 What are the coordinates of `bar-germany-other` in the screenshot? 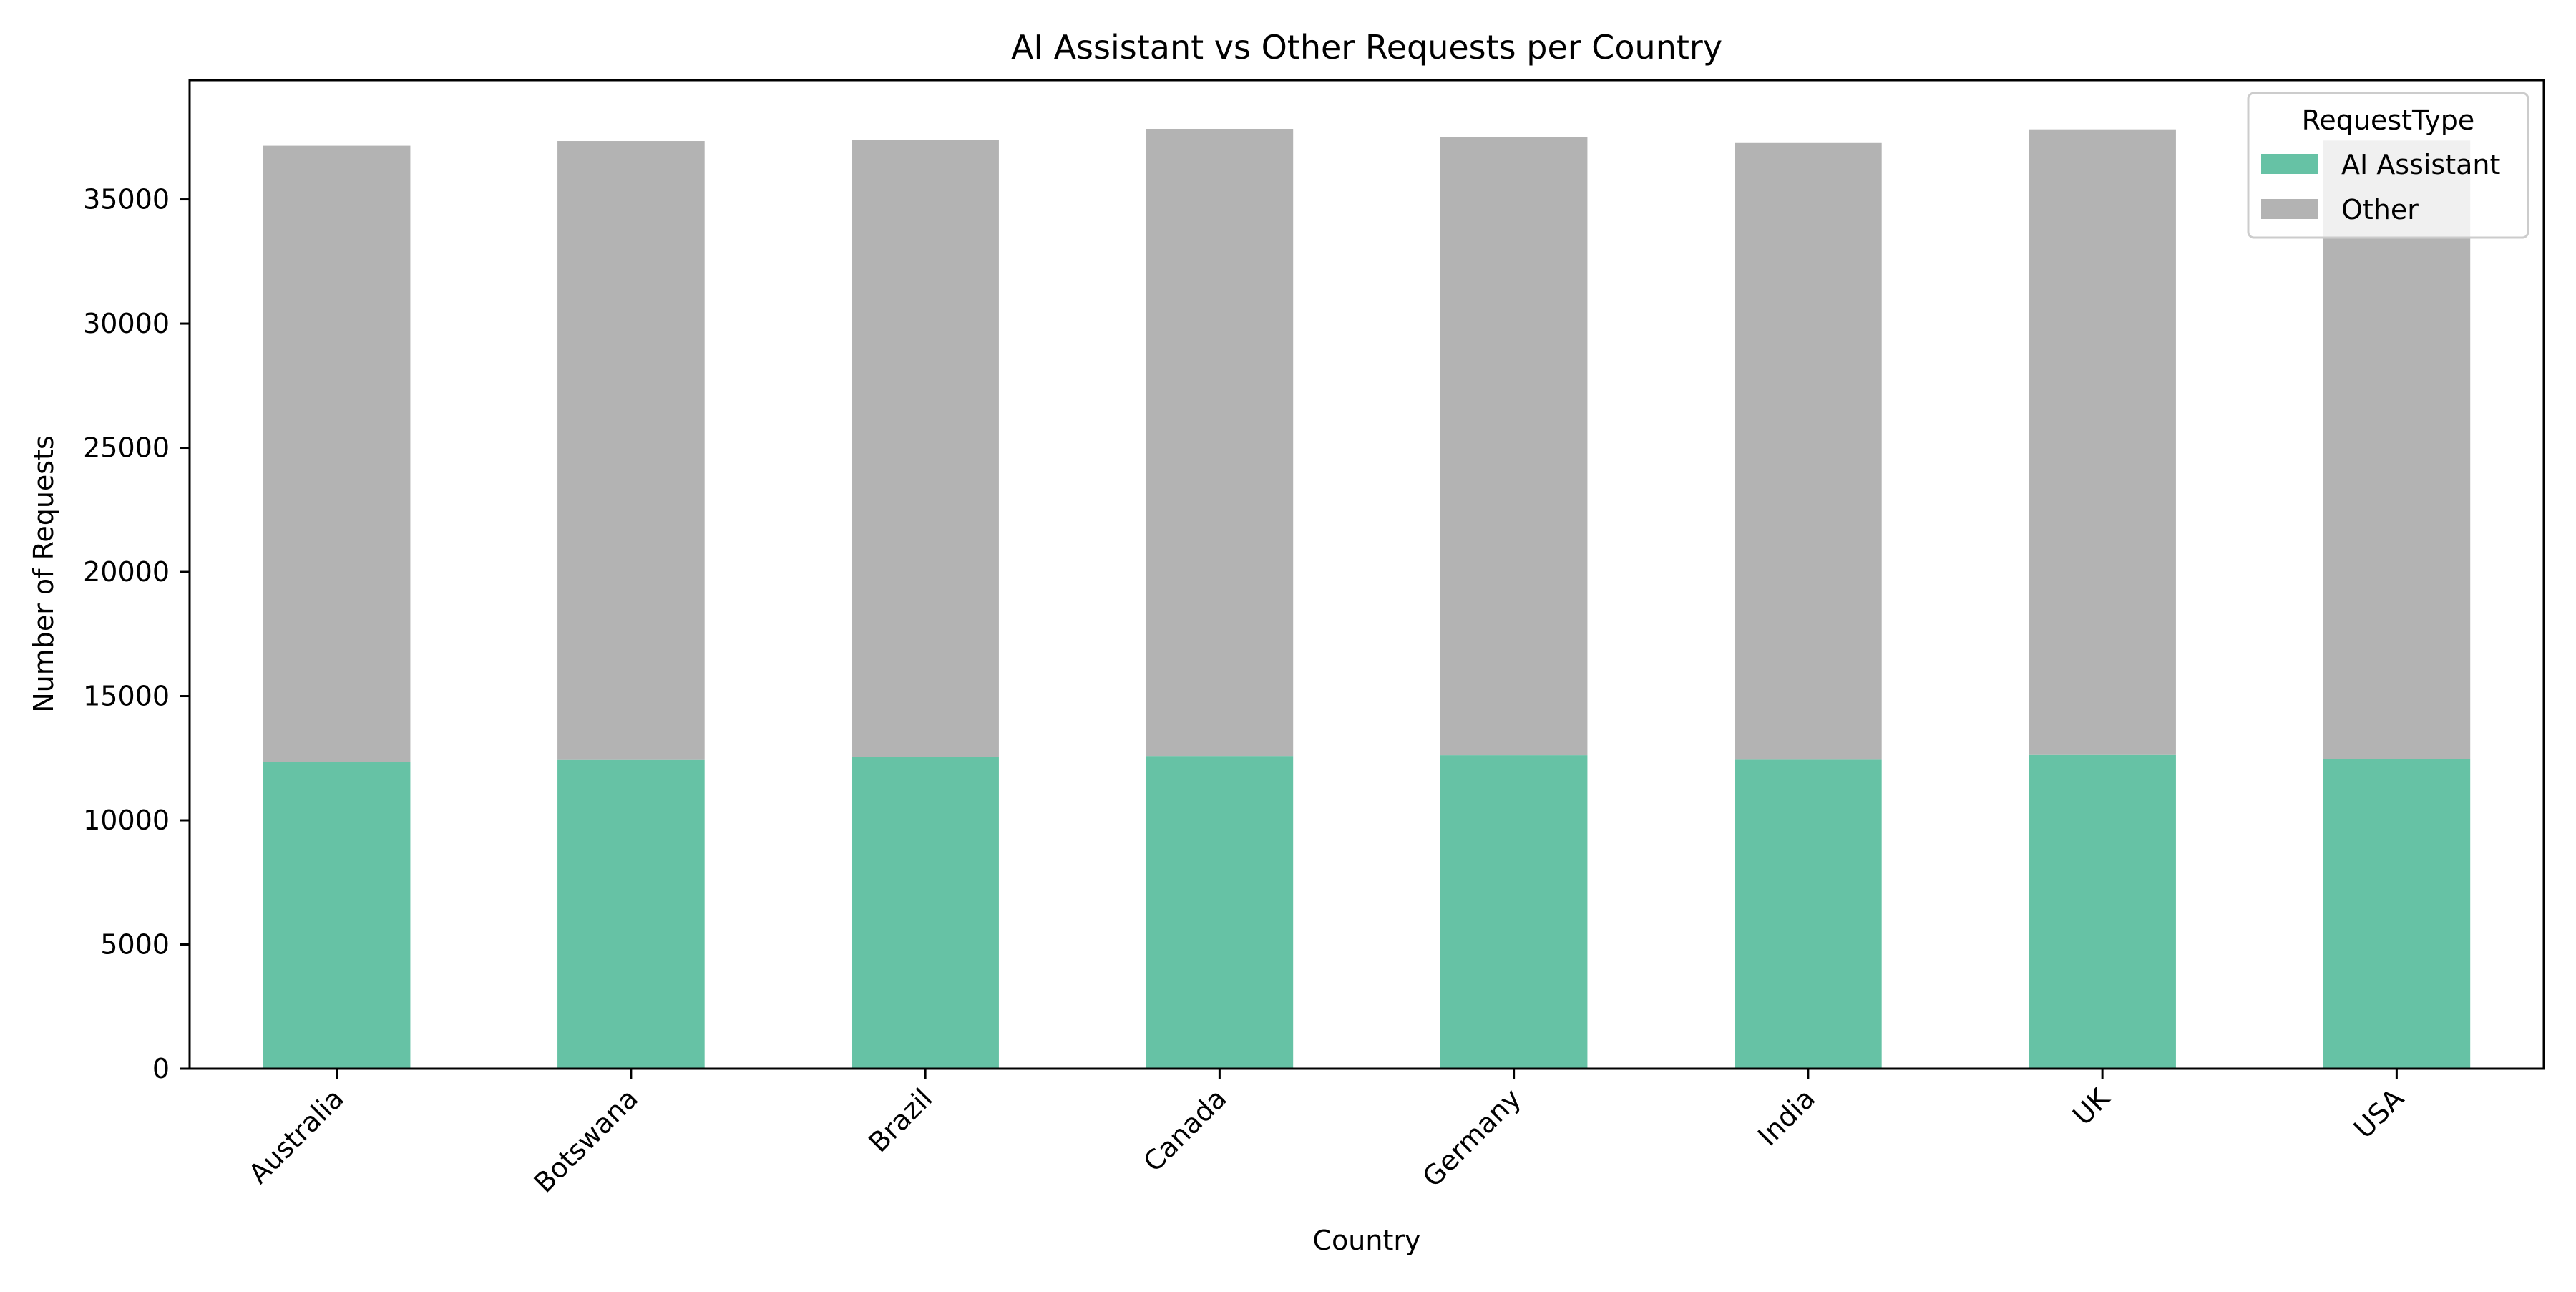 It's located at (1514, 446).